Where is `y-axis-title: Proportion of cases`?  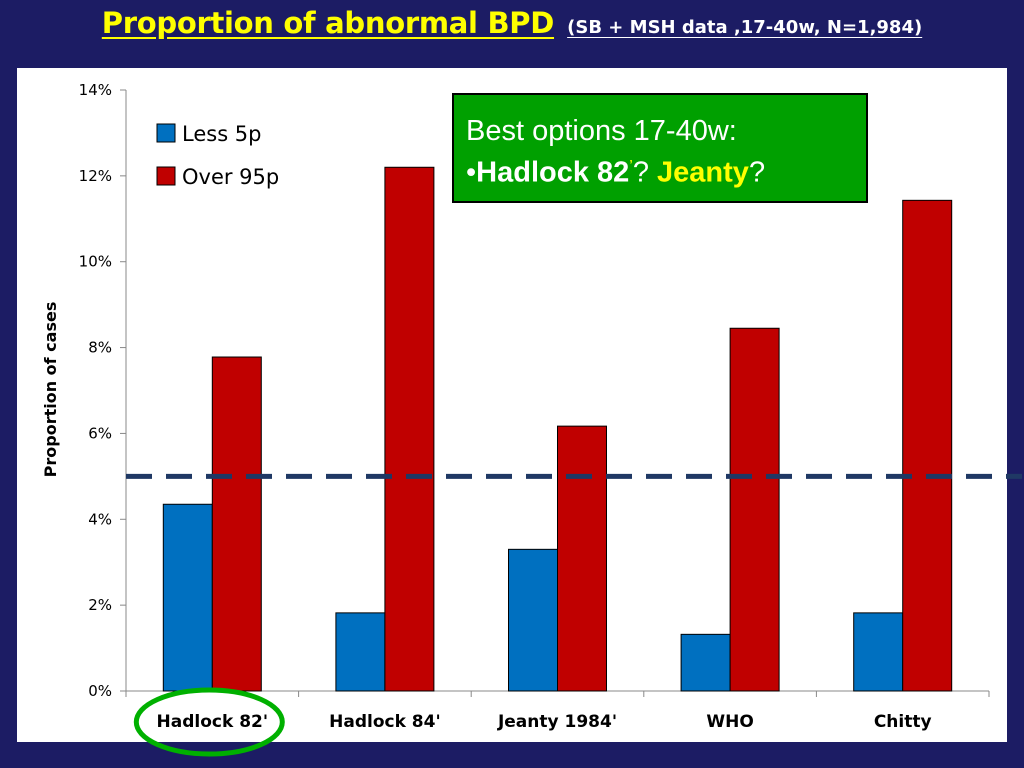 y-axis-title: Proportion of cases is located at coordinates (50, 390).